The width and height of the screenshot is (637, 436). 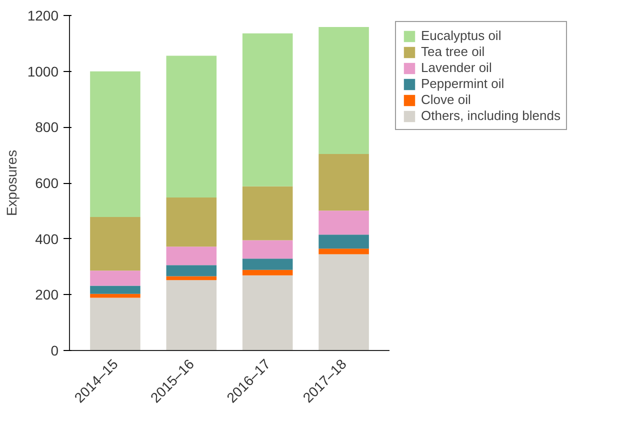 What do you see at coordinates (47, 238) in the screenshot?
I see `y-tick-label: 400` at bounding box center [47, 238].